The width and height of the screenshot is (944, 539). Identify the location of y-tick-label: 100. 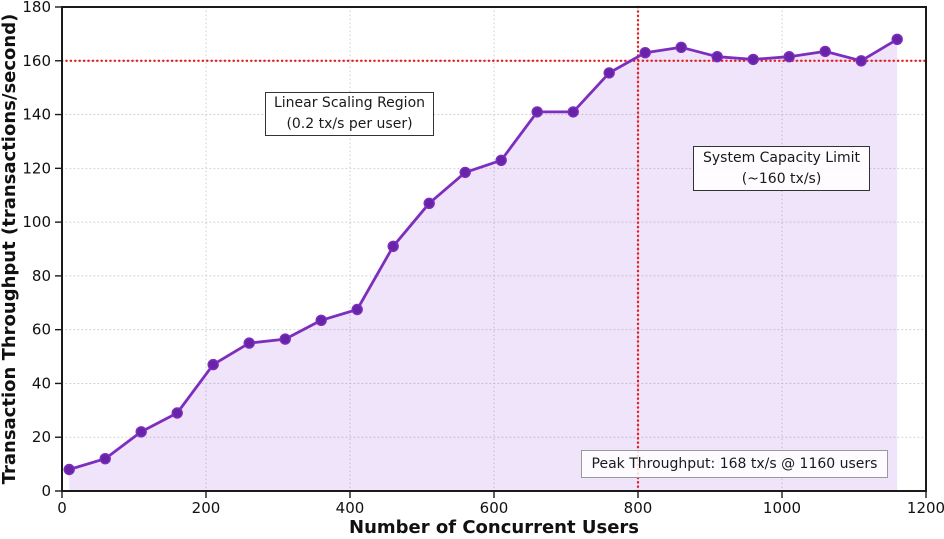
(36, 222).